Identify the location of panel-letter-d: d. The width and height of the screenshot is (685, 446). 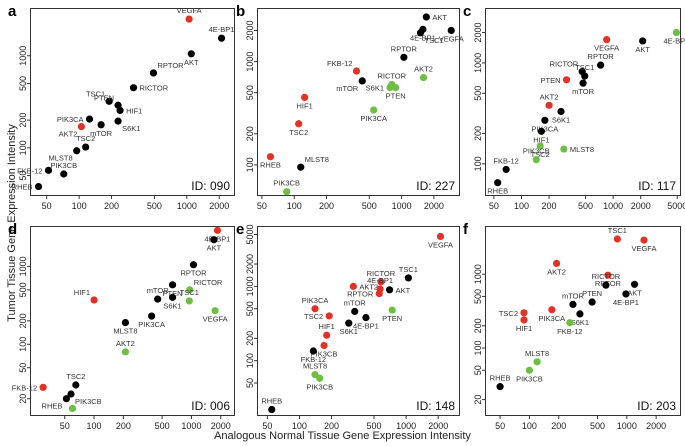
(13, 229).